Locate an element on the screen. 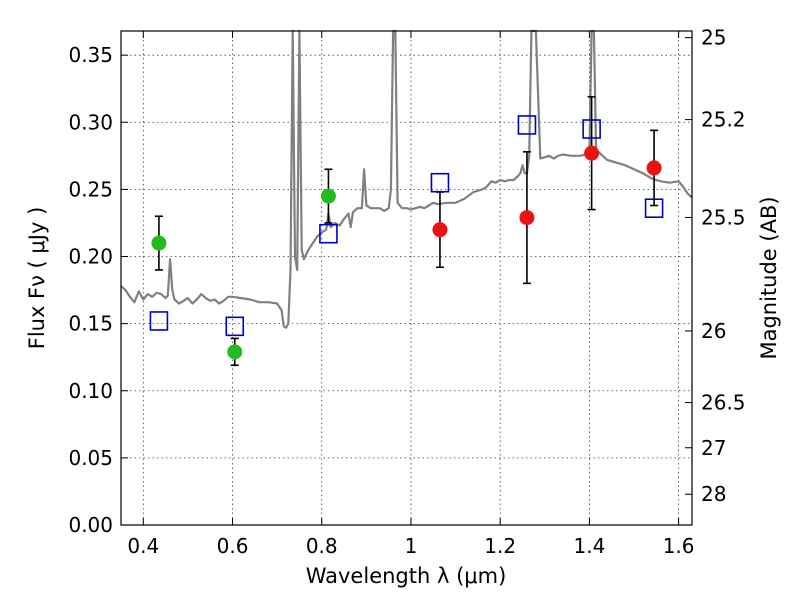 This screenshot has width=800, height=600. x-tick-label: 1 is located at coordinates (411, 546).